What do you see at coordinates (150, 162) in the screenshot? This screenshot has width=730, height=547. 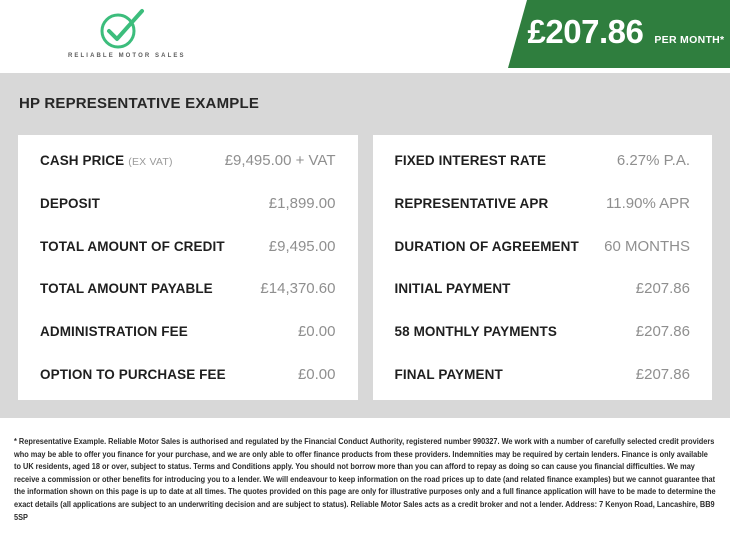 I see `row-note: (EX VAT)` at bounding box center [150, 162].